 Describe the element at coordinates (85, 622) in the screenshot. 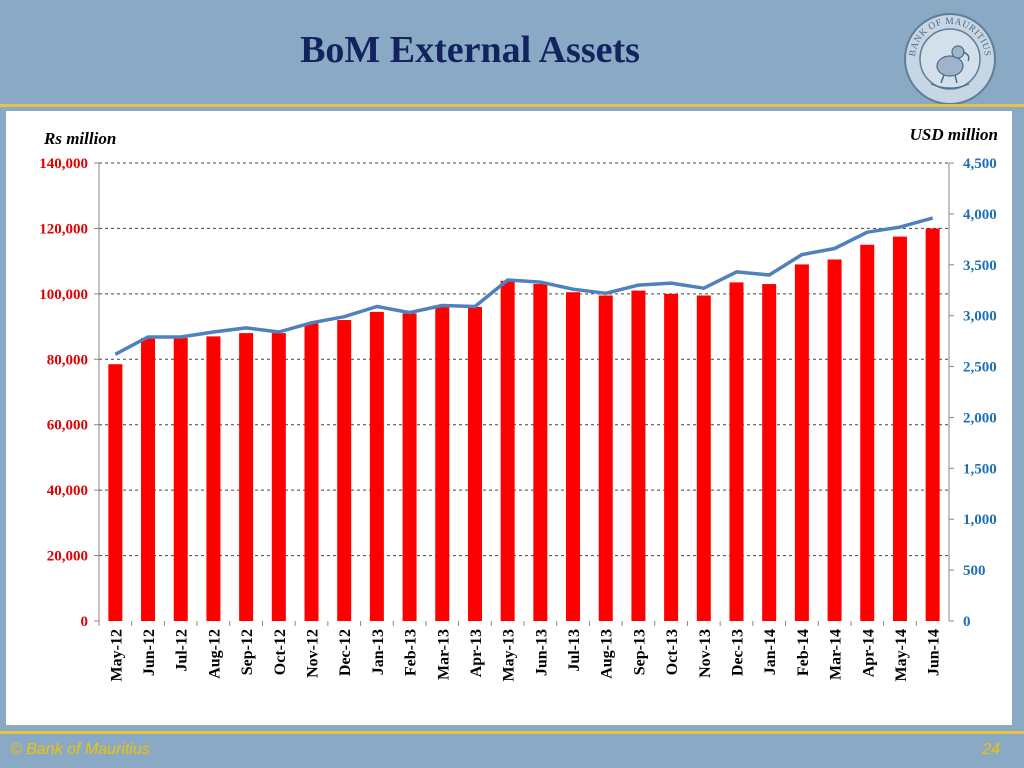

I see `left-tick-label: 0` at that location.